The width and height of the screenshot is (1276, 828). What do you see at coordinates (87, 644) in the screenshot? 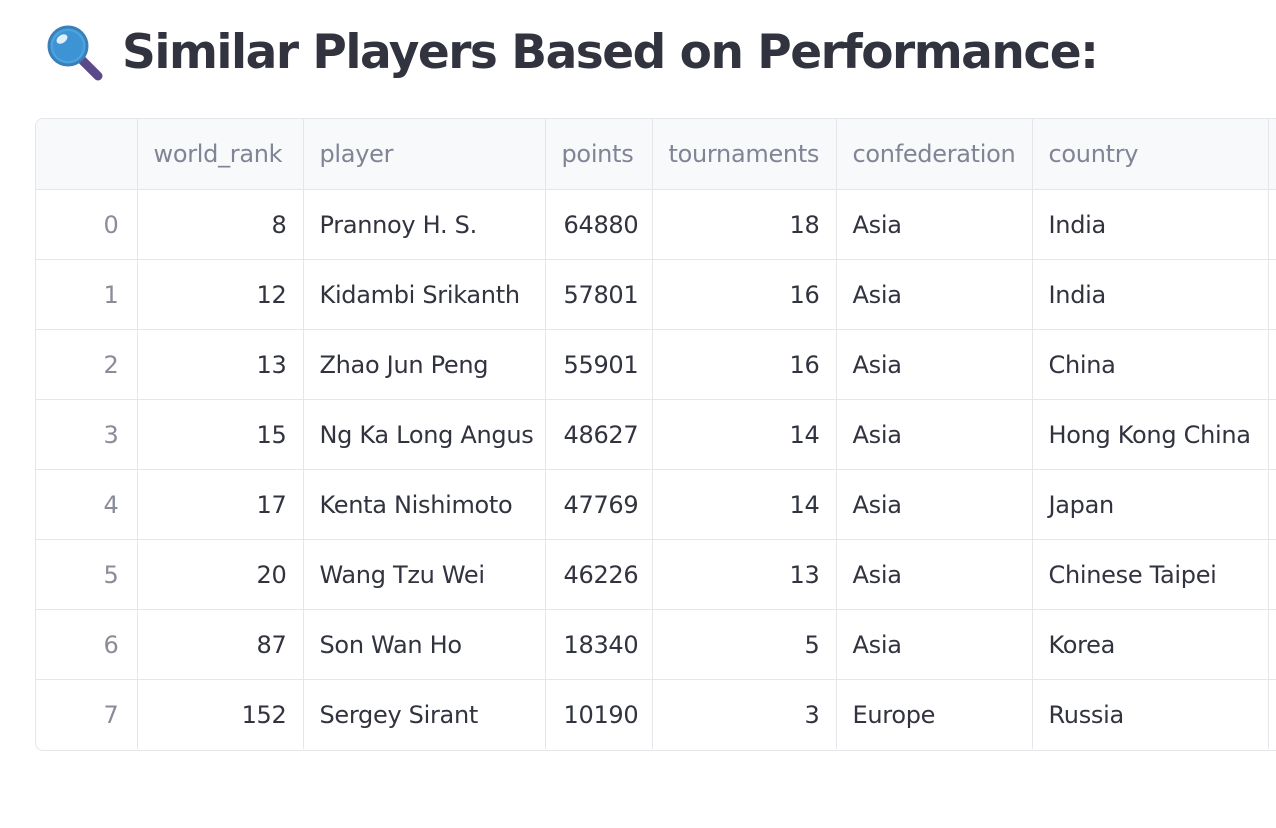
I see `row-index-cell: 6` at bounding box center [87, 644].